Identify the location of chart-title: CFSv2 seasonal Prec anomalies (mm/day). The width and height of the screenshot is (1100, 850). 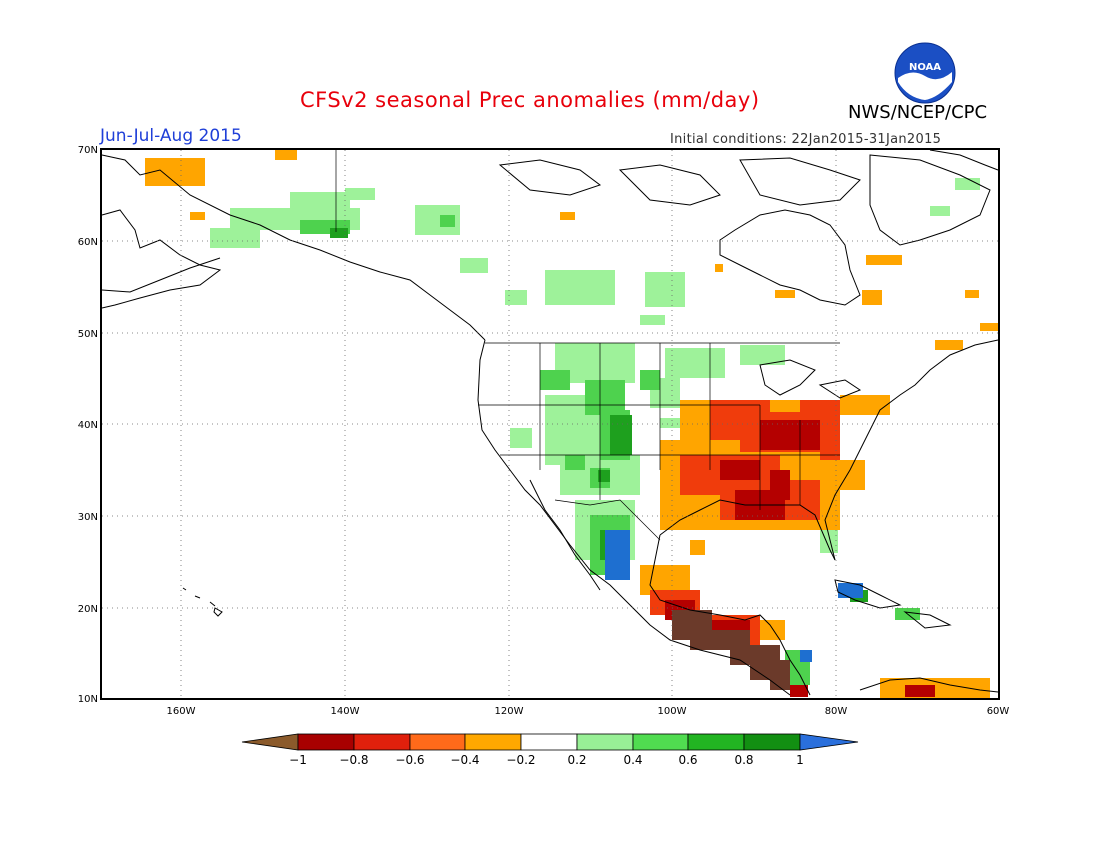
(530, 100).